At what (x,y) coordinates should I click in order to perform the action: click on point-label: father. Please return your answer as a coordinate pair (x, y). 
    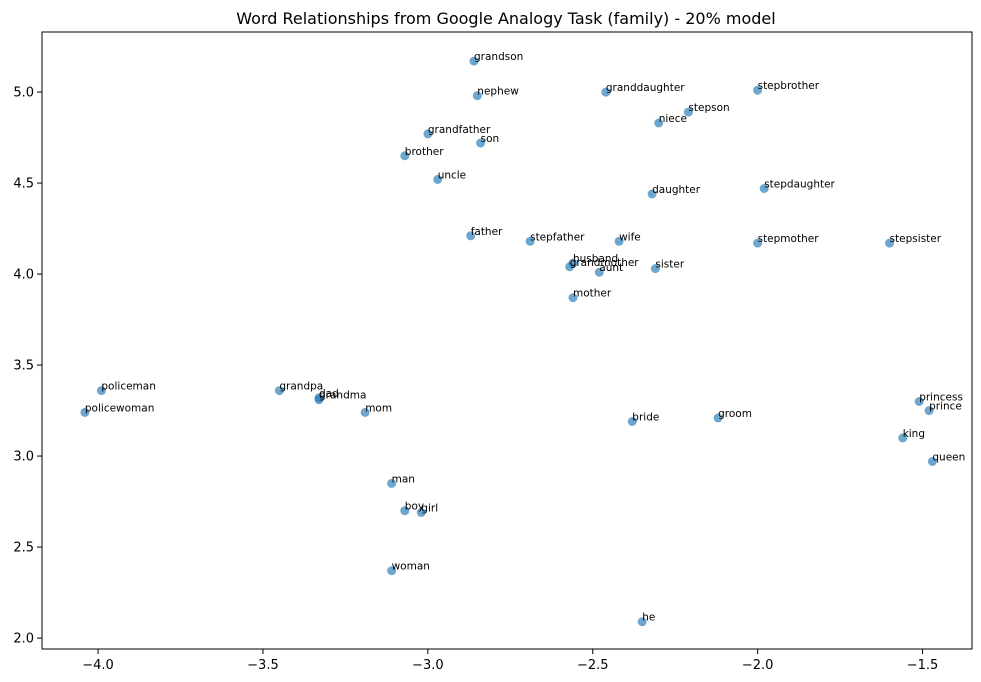
    Looking at the image, I should click on (487, 232).